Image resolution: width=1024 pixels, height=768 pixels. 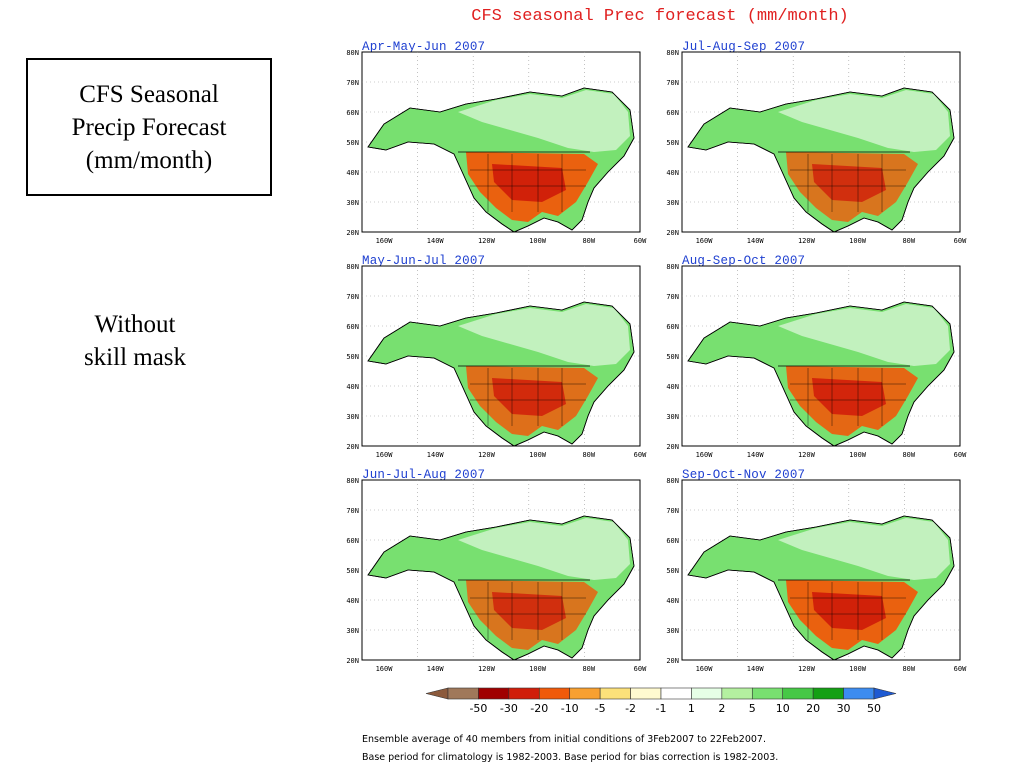 What do you see at coordinates (424, 47) in the screenshot?
I see `panel-title: Apr-May-Jun 2007` at bounding box center [424, 47].